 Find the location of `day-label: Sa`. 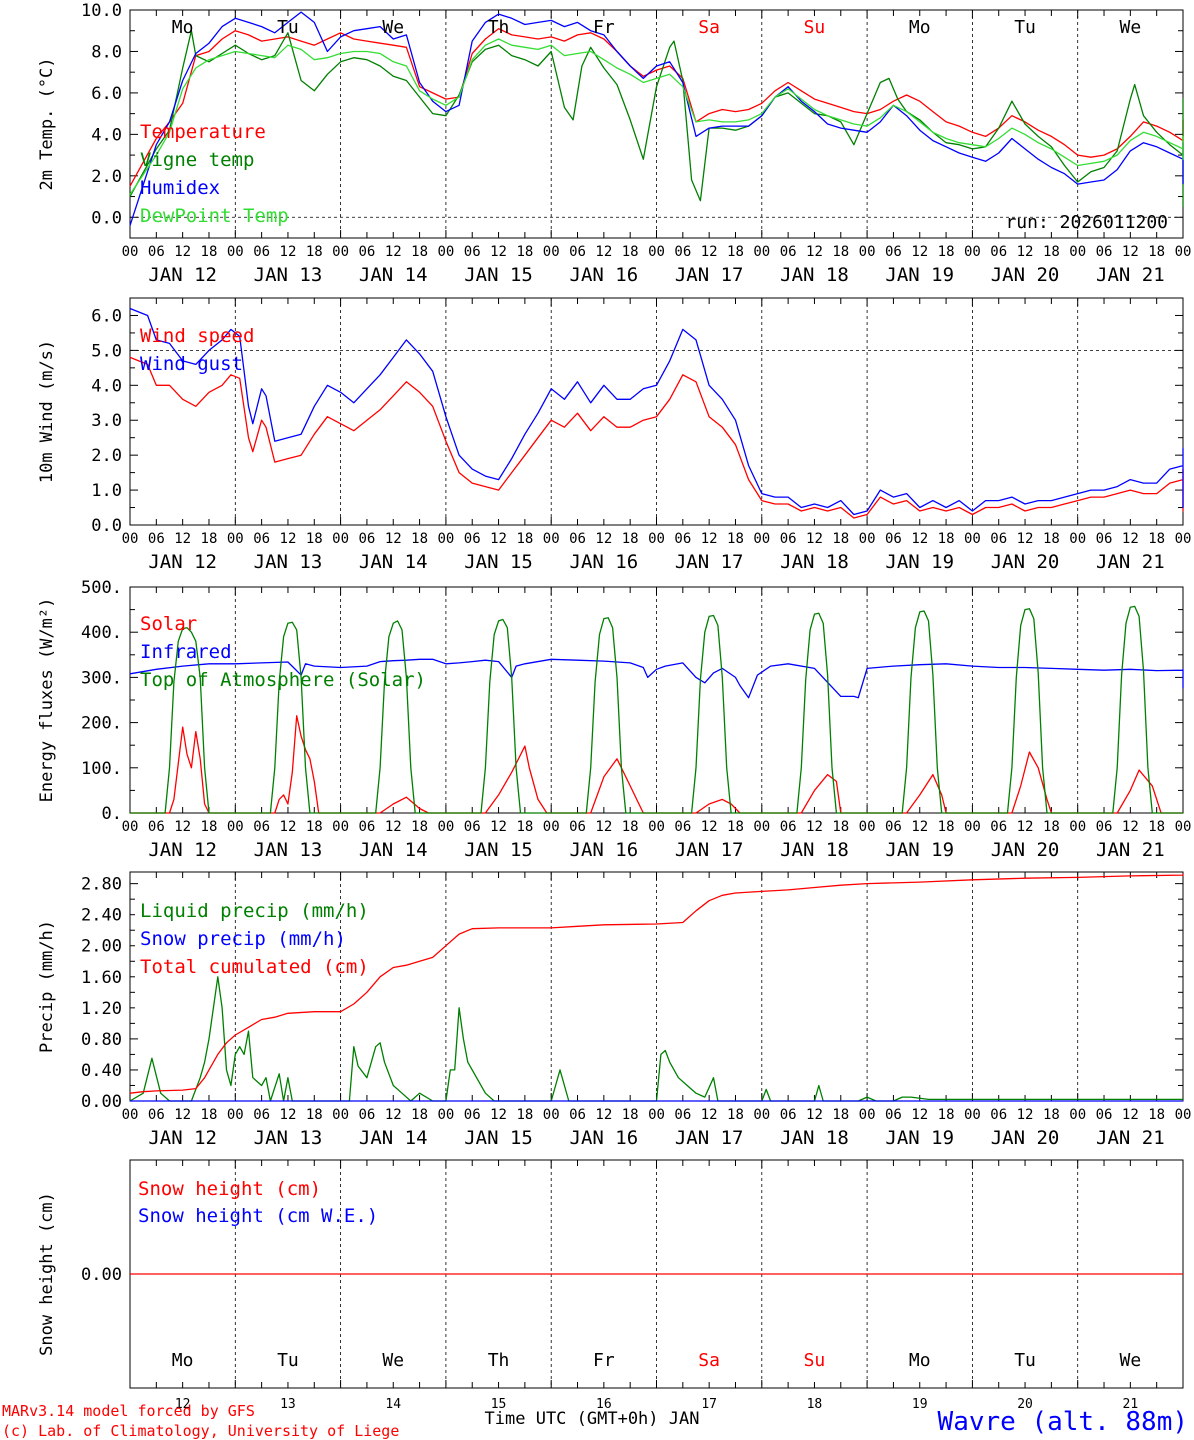

day-label: Sa is located at coordinates (709, 1360).